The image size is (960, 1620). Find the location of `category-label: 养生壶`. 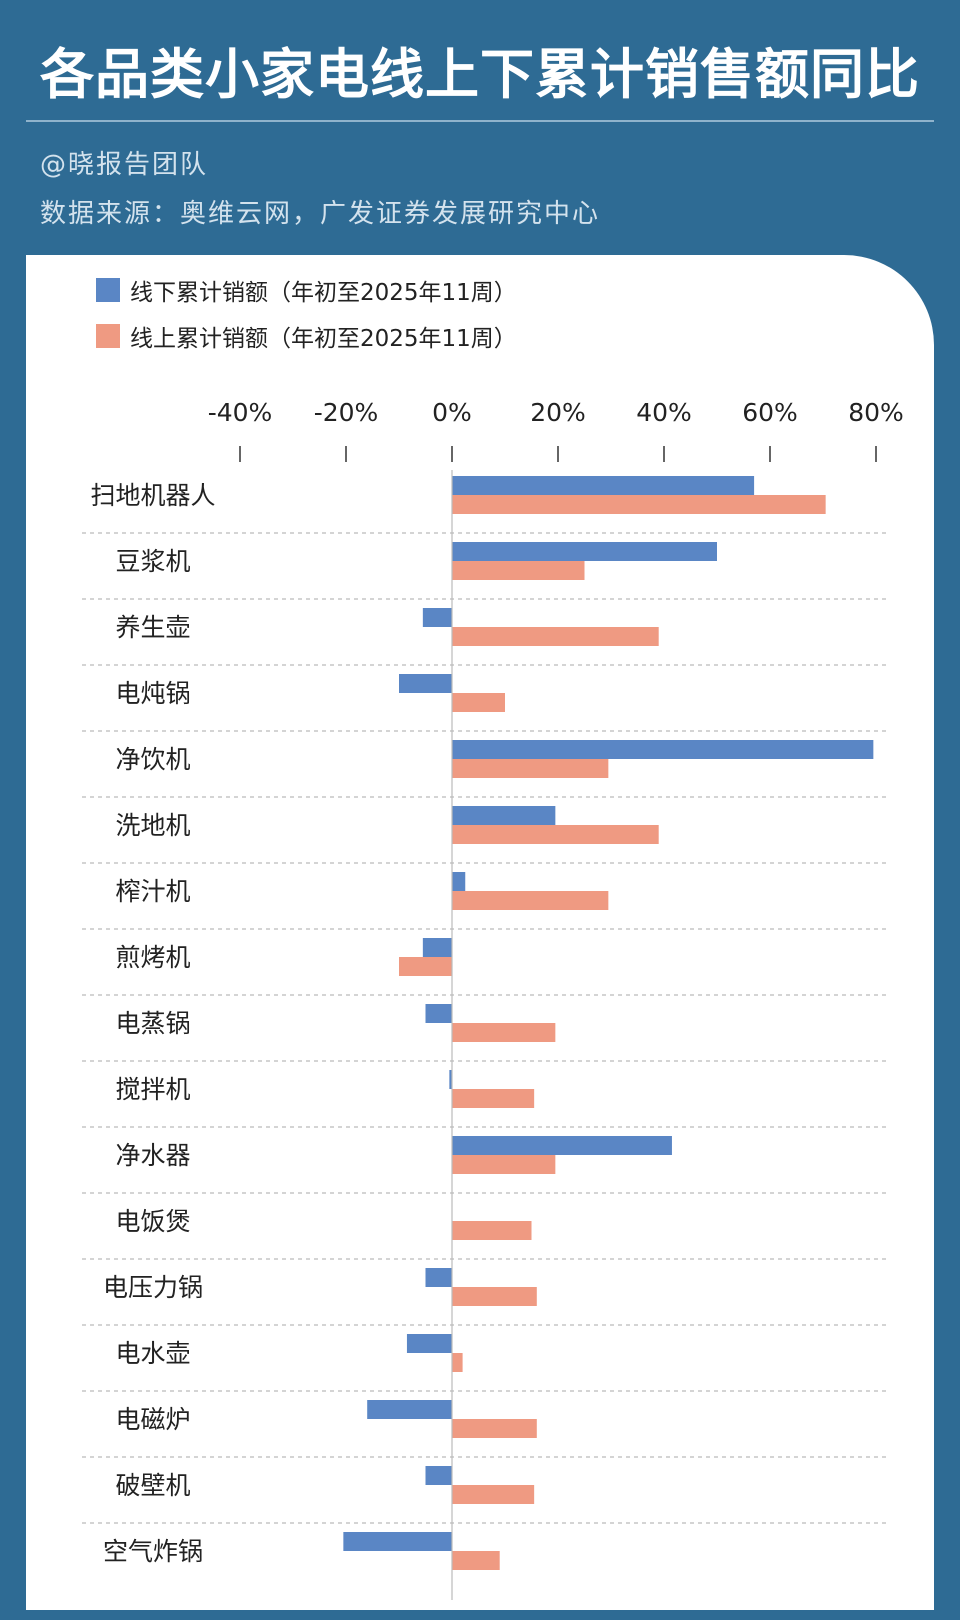

category-label: 养生壶 is located at coordinates (152, 627).